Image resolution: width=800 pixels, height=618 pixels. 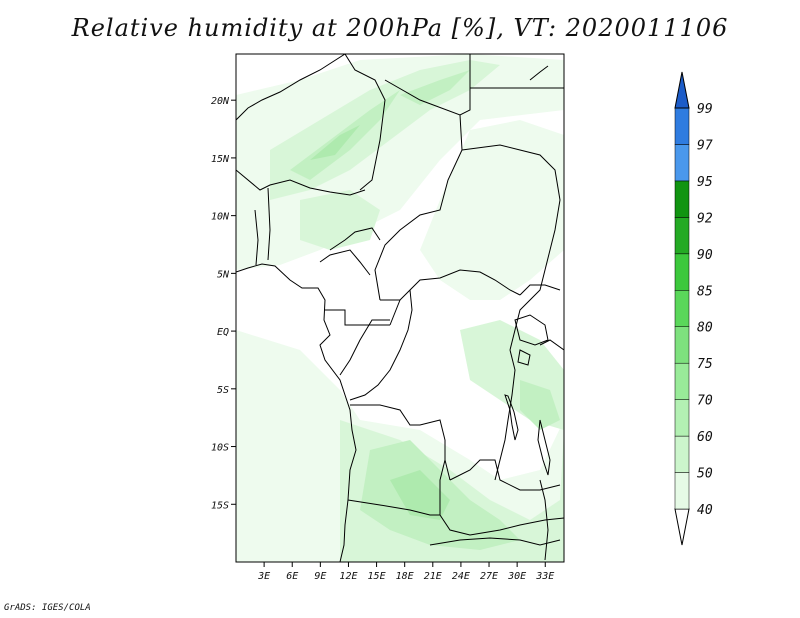 I want to click on colorbar-max-triangle, so click(x=682, y=90).